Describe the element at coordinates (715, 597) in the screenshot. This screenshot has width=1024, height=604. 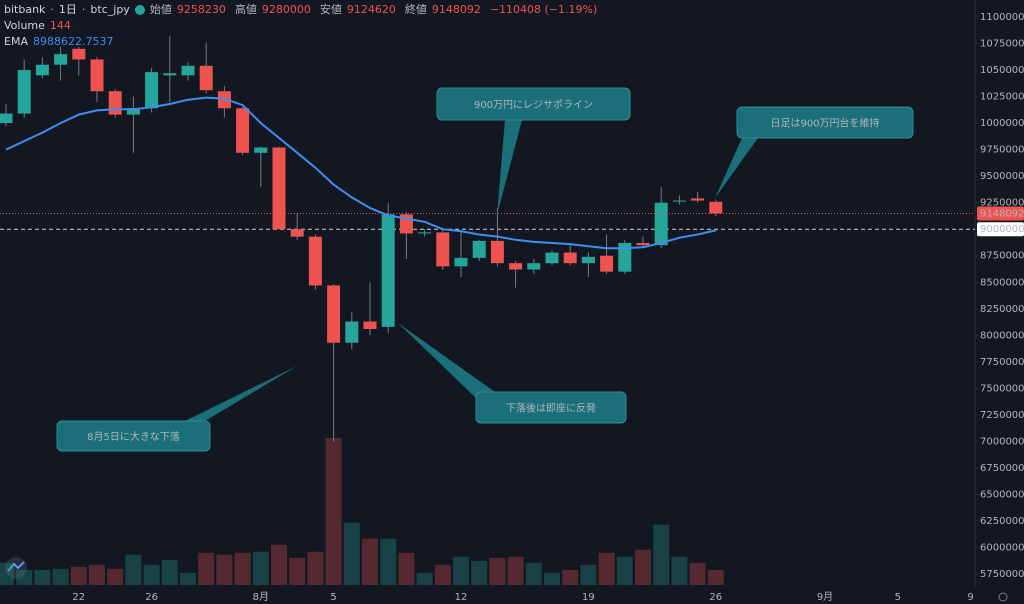
I see `x-tick-label: 26` at that location.